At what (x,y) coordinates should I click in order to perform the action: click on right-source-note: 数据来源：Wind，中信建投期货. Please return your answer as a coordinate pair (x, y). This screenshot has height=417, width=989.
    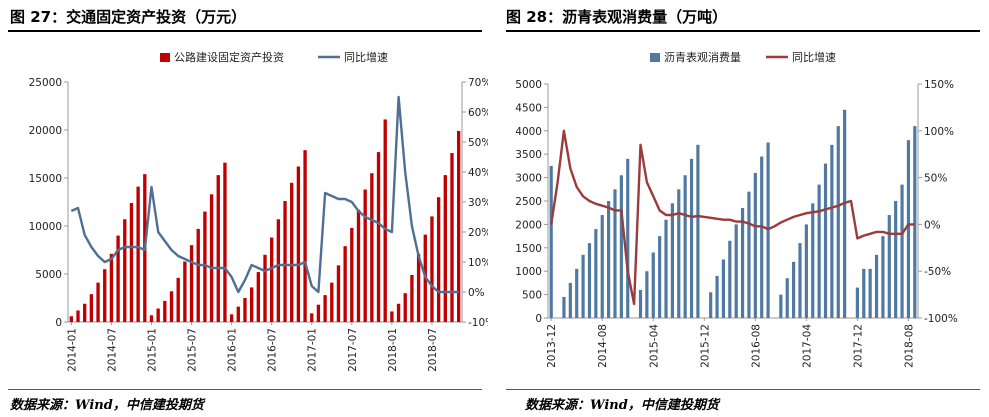
    Looking at the image, I should click on (622, 405).